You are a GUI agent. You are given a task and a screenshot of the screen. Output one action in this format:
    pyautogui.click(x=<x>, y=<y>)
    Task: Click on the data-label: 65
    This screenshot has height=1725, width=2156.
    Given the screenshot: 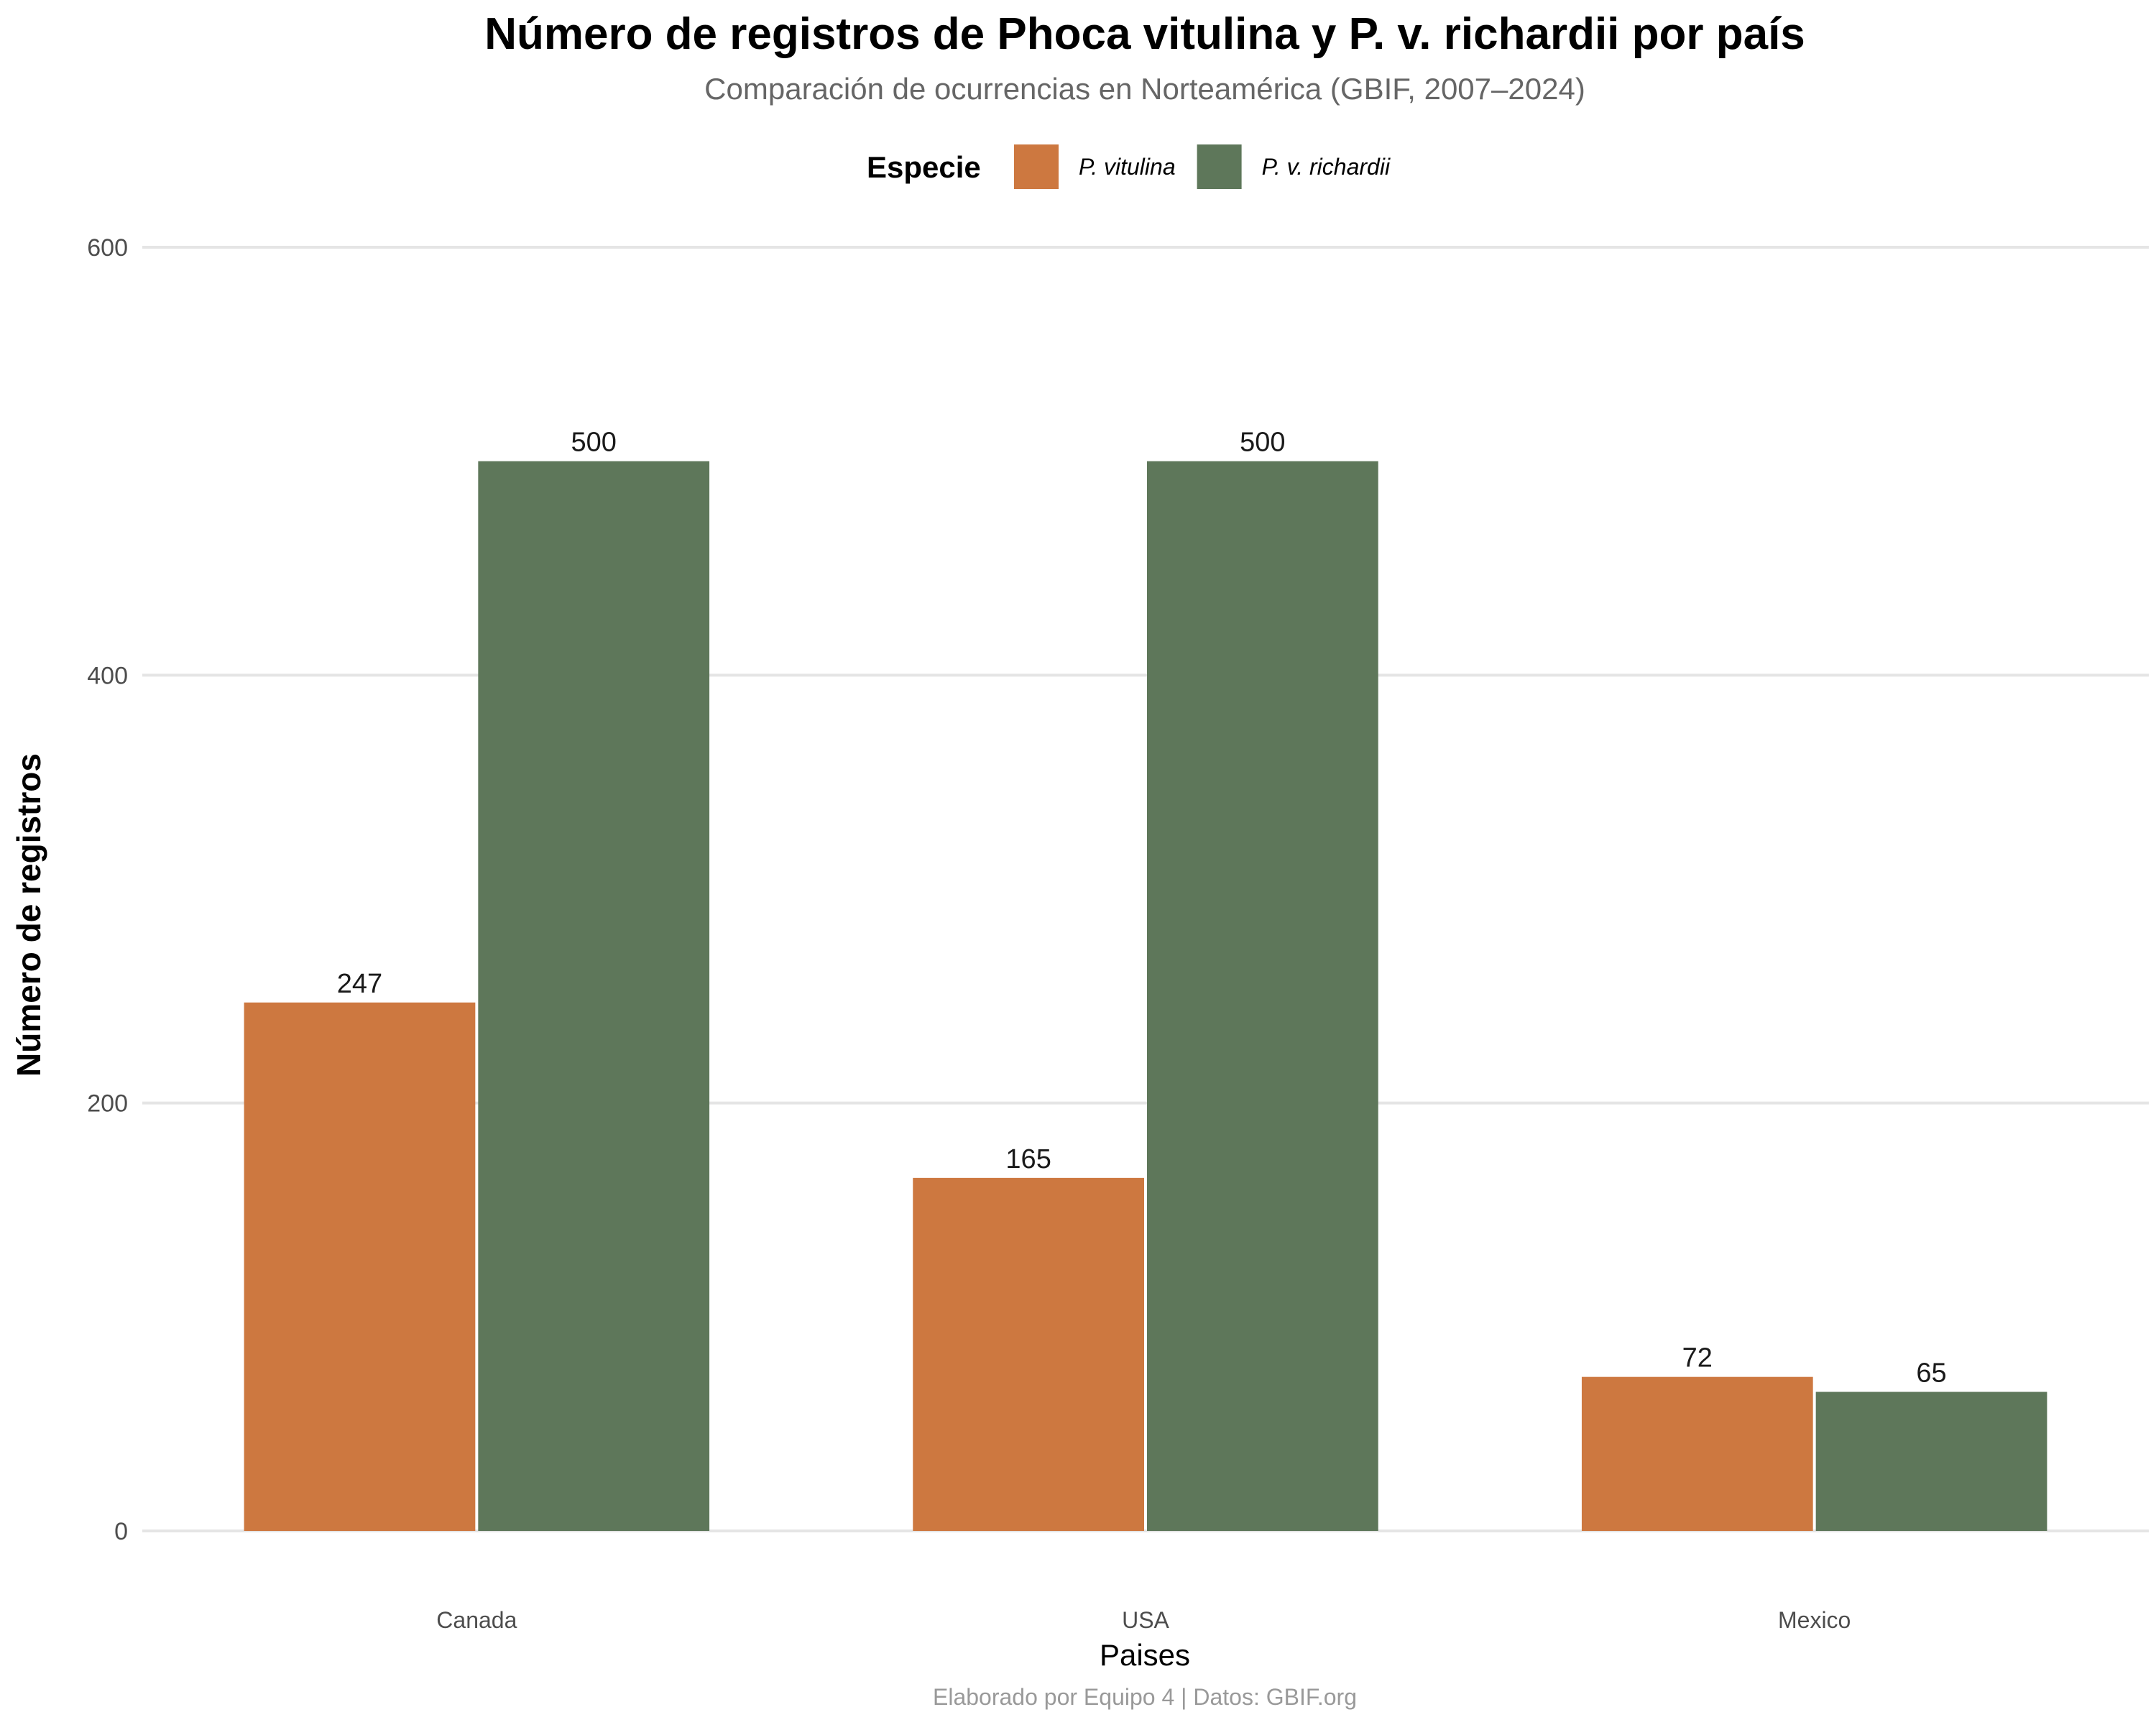 What is the action you would take?
    pyautogui.click(x=1931, y=1373)
    